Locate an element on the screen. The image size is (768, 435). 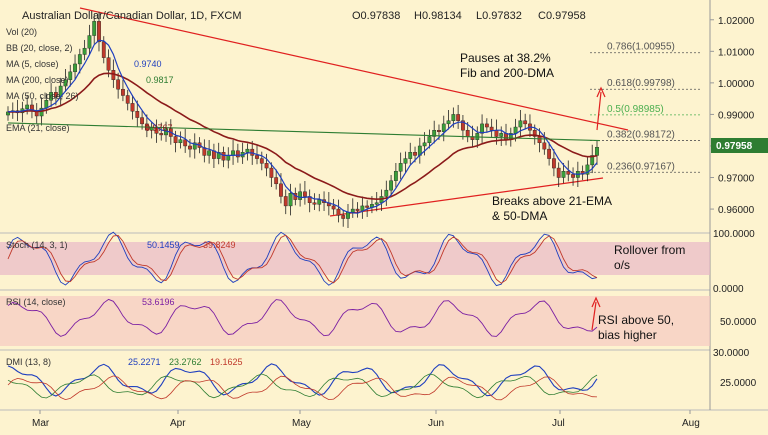
rsi-band is located at coordinates (355, 321).